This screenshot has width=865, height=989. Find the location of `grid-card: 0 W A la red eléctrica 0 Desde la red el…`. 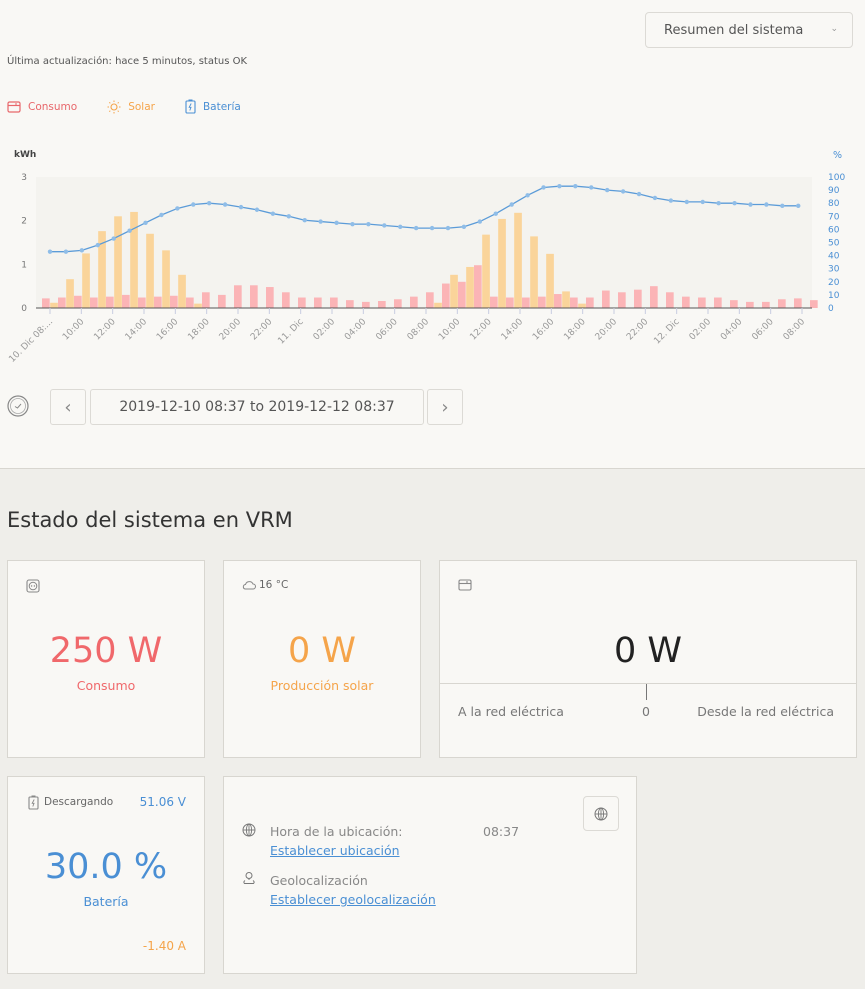

grid-card: 0 W A la red eléctrica 0 Desde la red el… is located at coordinates (648, 659).